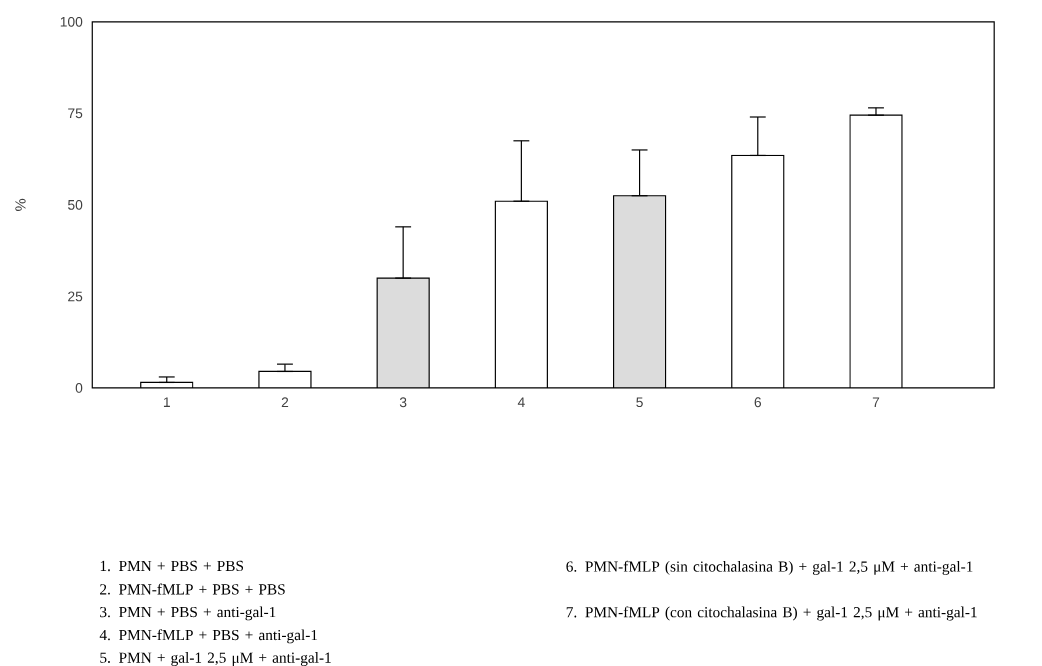  I want to click on text: 5. PMN + gal-1 2,5 μM + anti-gal-1, so click(215, 659).